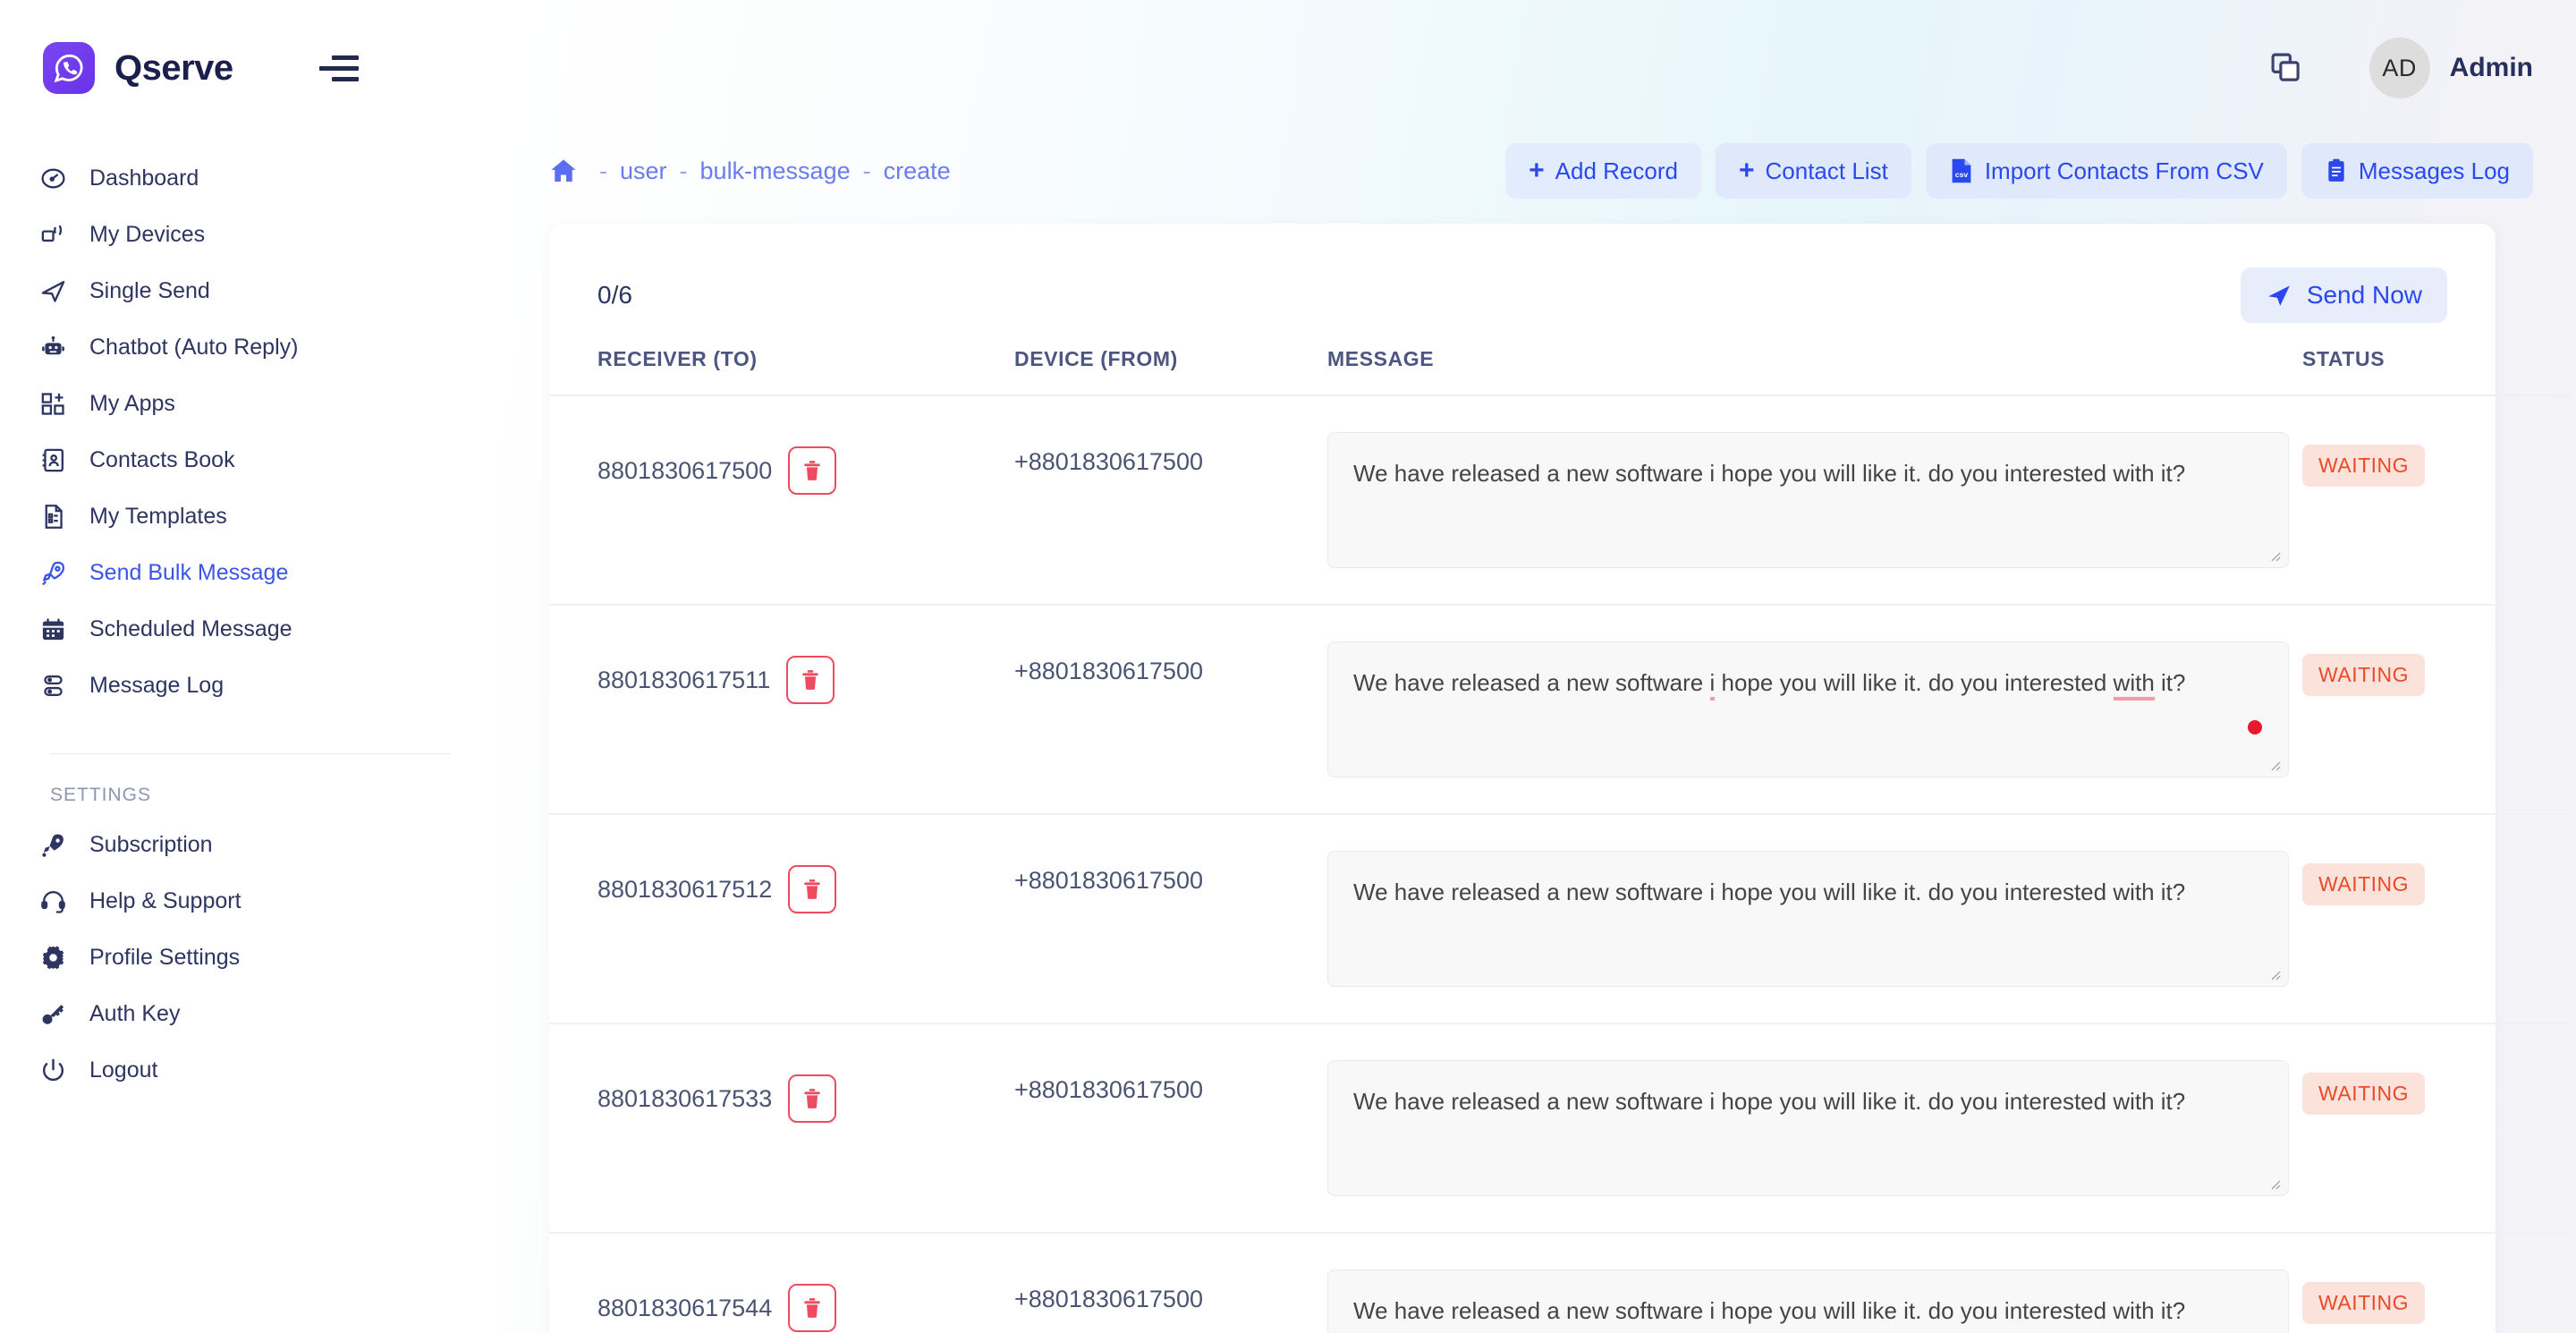 Image resolution: width=2576 pixels, height=1333 pixels. I want to click on user-menu: AD Admin, so click(2450, 68).